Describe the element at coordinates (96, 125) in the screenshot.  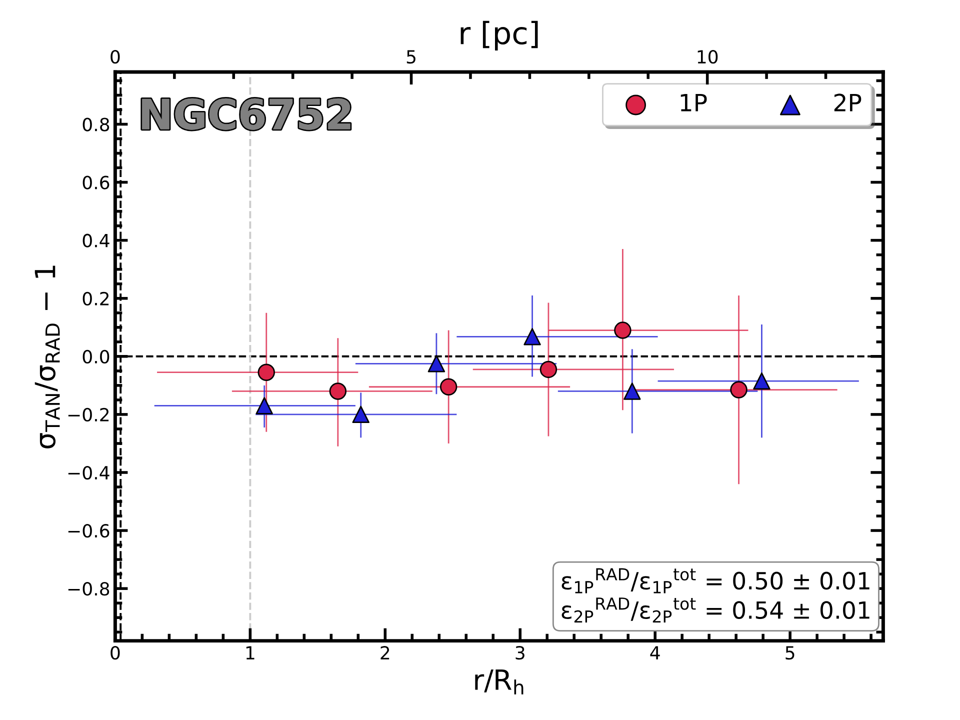
I see `y-tick-label: 0.8` at that location.